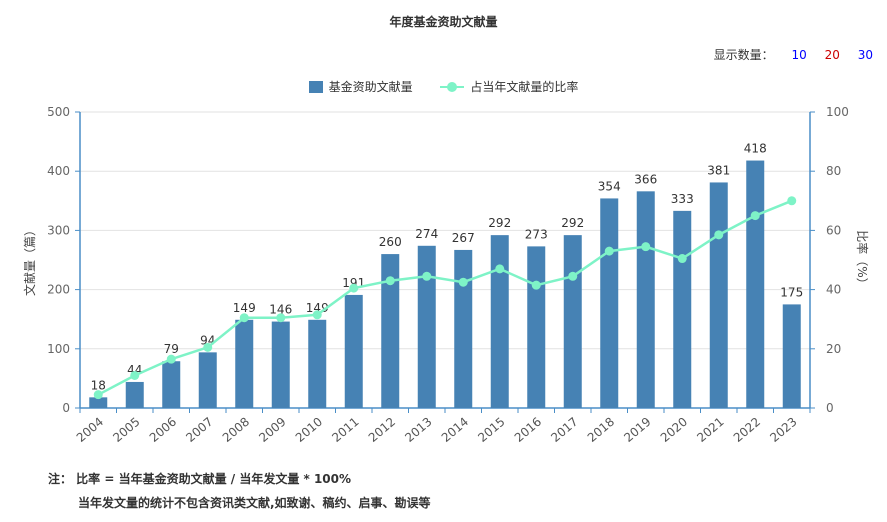  I want to click on display-count-option-30: 30, so click(865, 55).